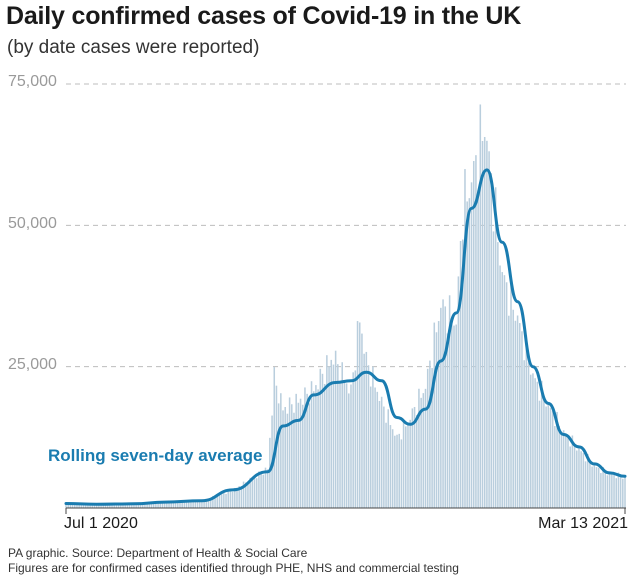 The image size is (640, 581). What do you see at coordinates (32, 81) in the screenshot?
I see `y-tick-label-75000: 75,000` at bounding box center [32, 81].